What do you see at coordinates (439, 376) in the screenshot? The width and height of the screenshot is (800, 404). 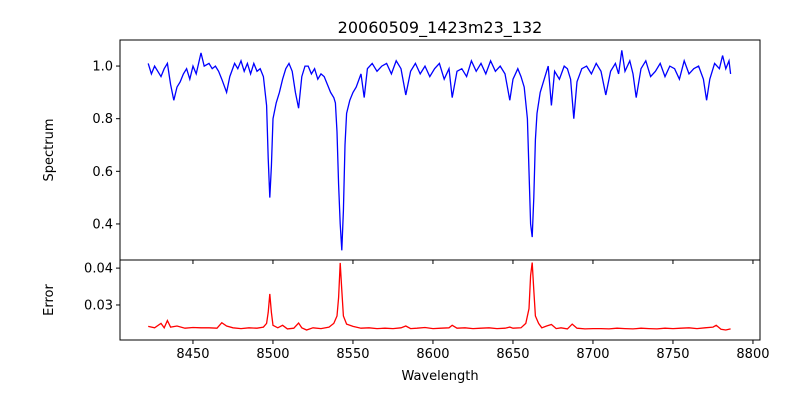 I see `x-axis-label: Wavelength` at bounding box center [439, 376].